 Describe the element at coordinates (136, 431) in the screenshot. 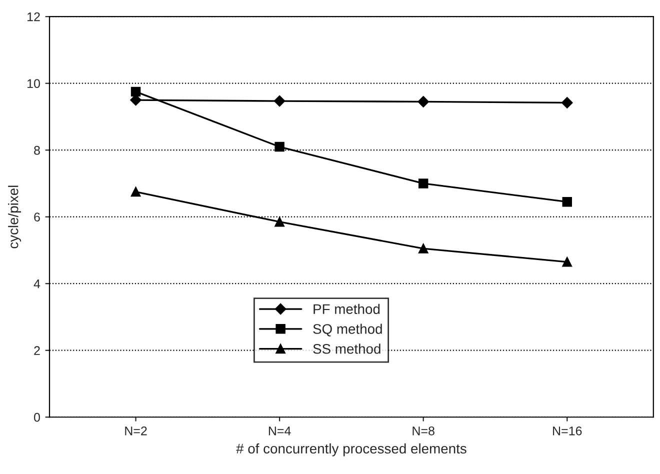

I see `x-tick-label: N=2` at that location.